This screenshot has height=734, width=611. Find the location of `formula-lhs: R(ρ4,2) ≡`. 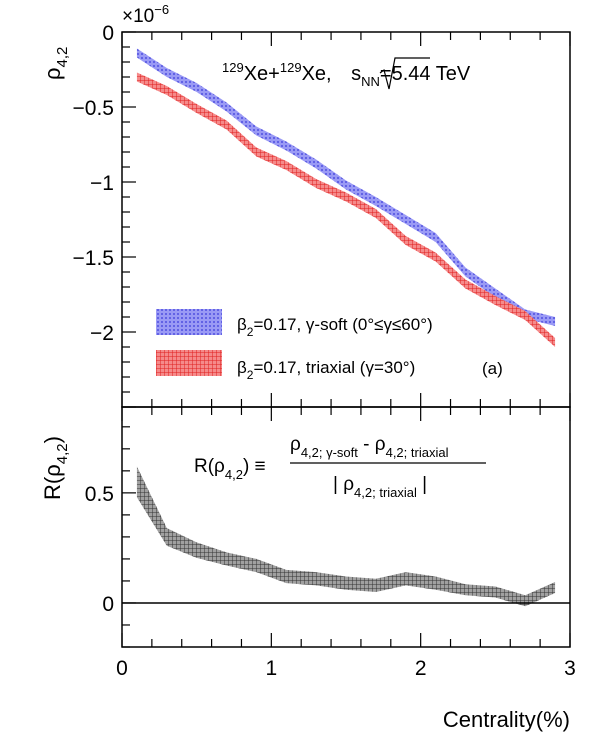

formula-lhs: R(ρ4,2) ≡ is located at coordinates (230, 469).